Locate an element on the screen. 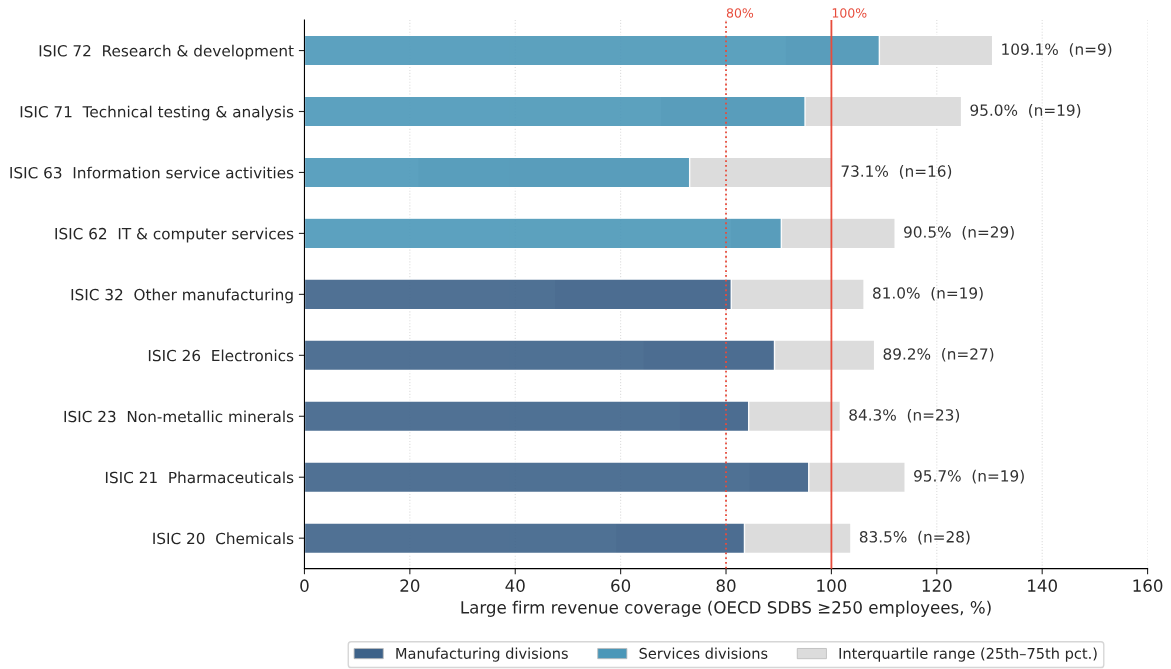  legend-label: Services divisions is located at coordinates (703, 653).